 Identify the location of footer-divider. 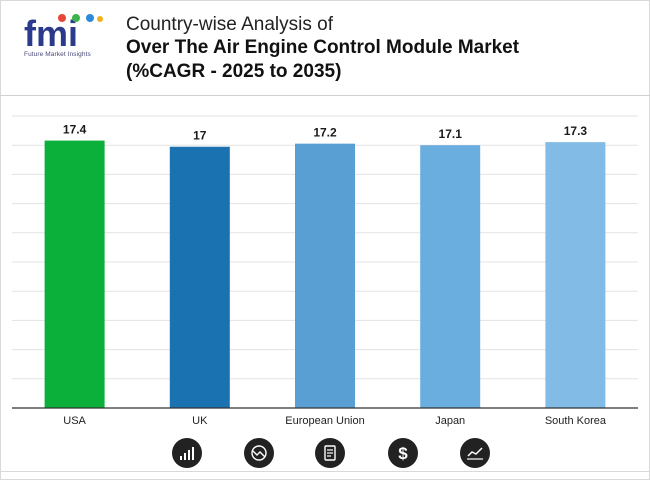
(325, 471).